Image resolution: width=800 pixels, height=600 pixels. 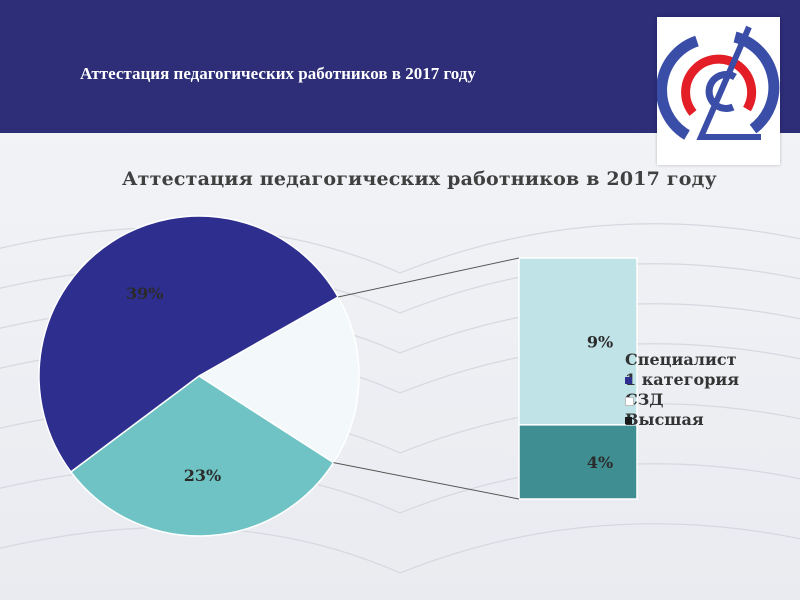 What do you see at coordinates (600, 341) in the screenshot?
I see `bar-label: 9%` at bounding box center [600, 341].